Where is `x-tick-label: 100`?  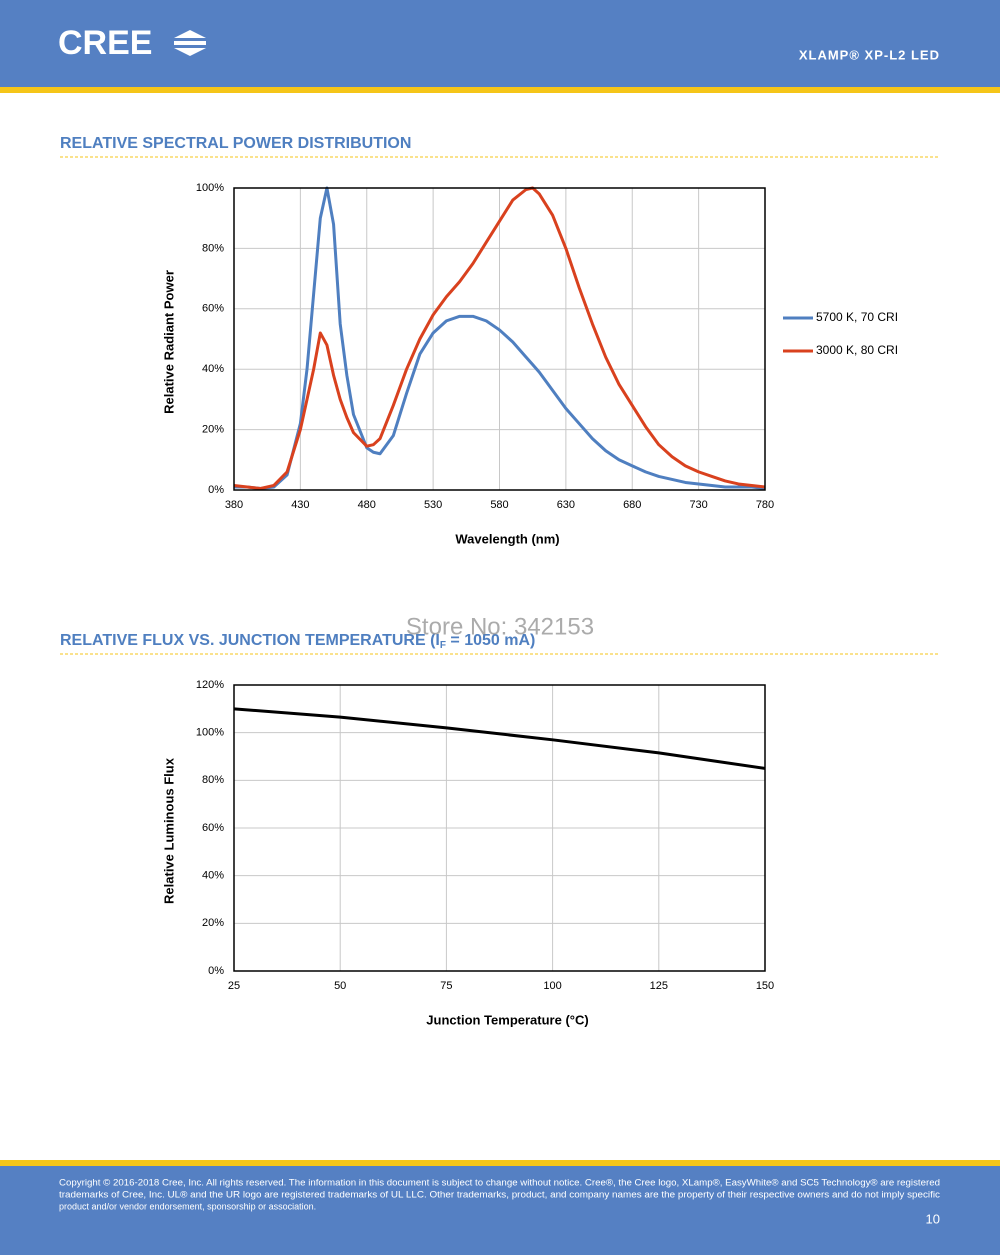
x-tick-label: 100 is located at coordinates (552, 986).